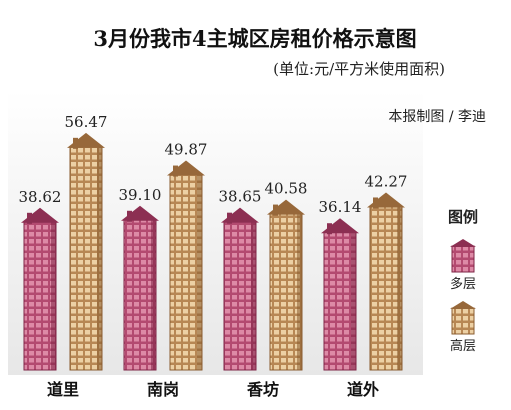 The image size is (511, 410). Describe the element at coordinates (463, 217) in the screenshot. I see `legend-title: 图例` at that location.